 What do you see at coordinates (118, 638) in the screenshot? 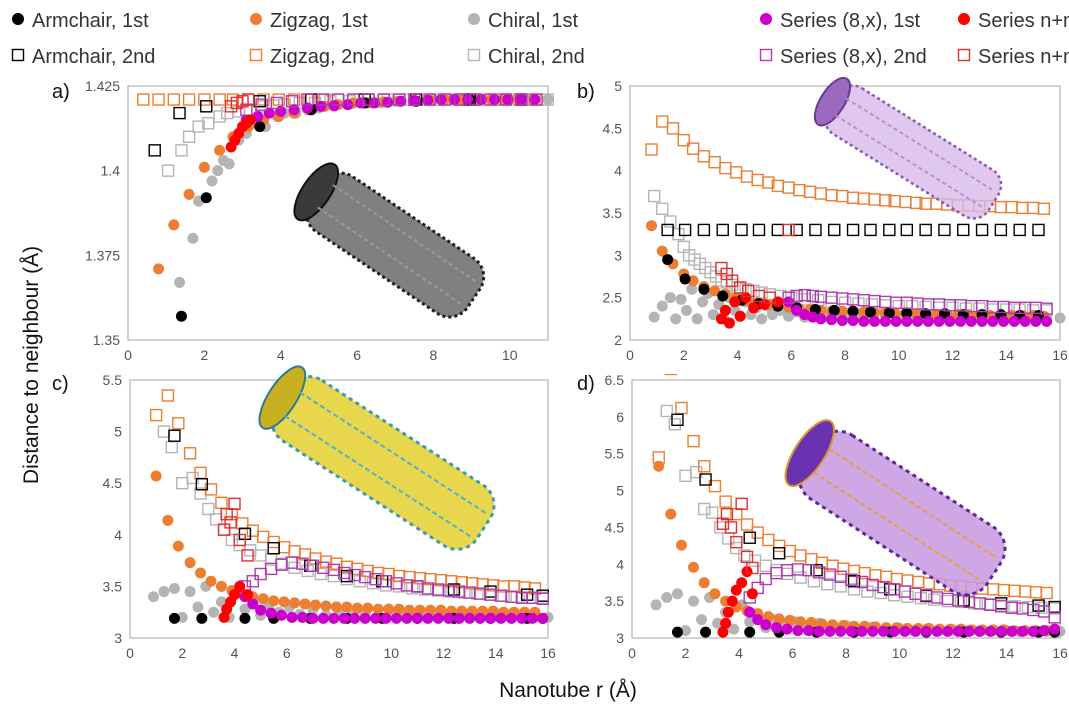
I see `y-tick-label: 3` at bounding box center [118, 638].